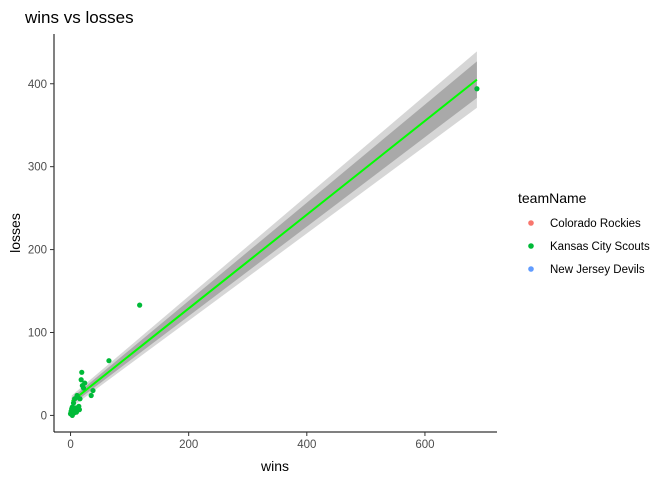 This screenshot has height=480, width=672. Describe the element at coordinates (37, 168) in the screenshot. I see `y-tick-label: 300` at that location.